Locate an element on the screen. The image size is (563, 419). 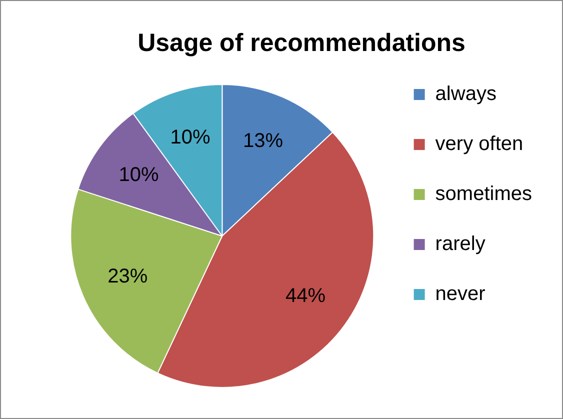
data-label: 23% is located at coordinates (128, 276).